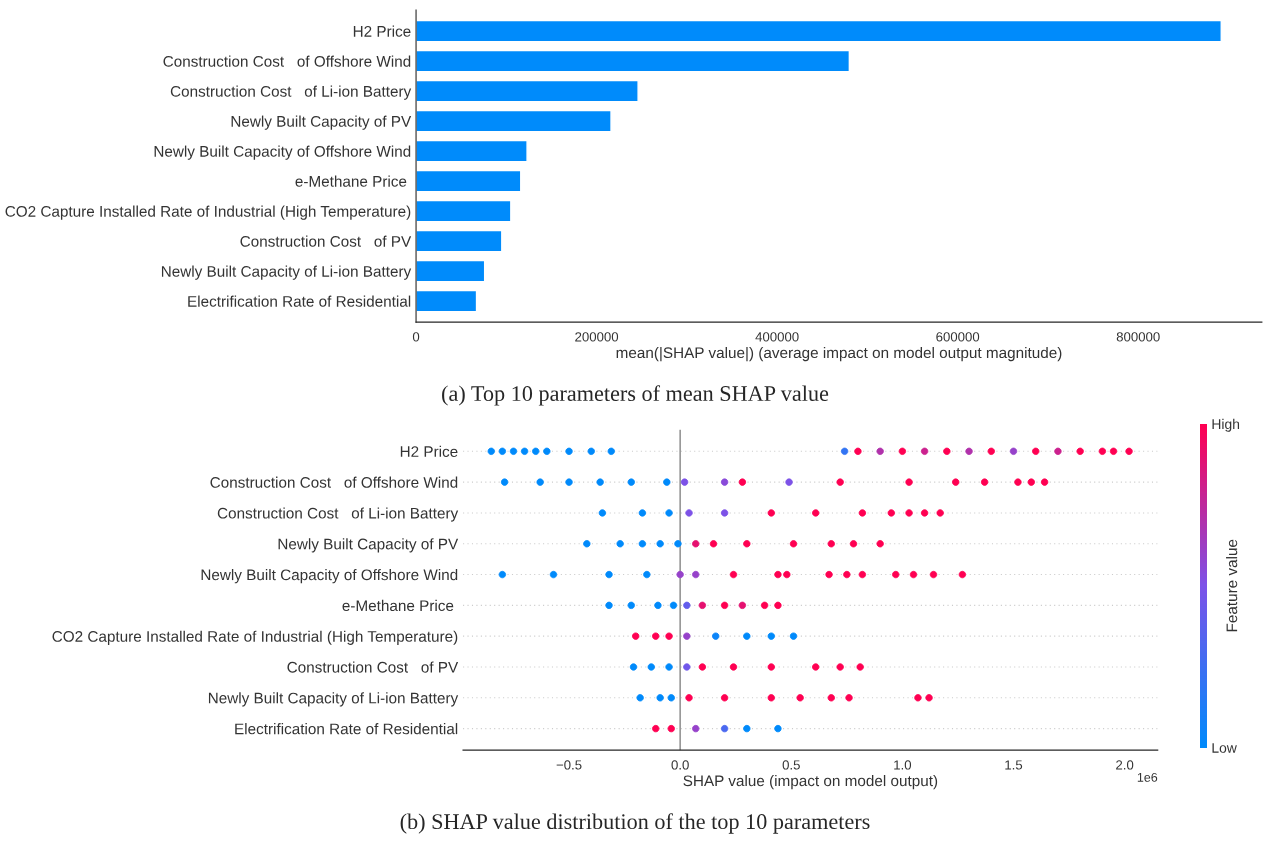 Image resolution: width=1270 pixels, height=841 pixels. Describe the element at coordinates (903, 765) in the screenshot. I see `x-tick-label: 1.0` at that location.